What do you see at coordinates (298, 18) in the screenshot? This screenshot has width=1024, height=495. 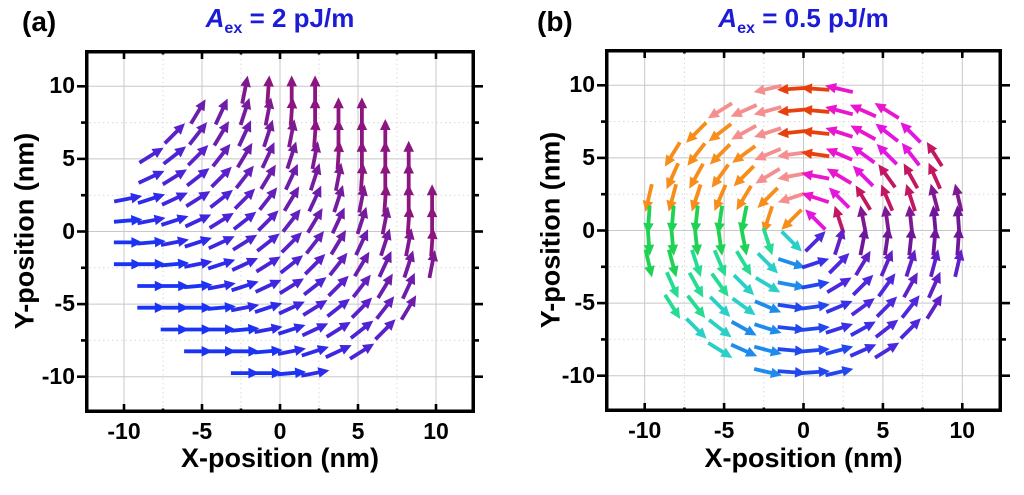 I see `title-rest-a: = 2 pJ/m` at bounding box center [298, 18].